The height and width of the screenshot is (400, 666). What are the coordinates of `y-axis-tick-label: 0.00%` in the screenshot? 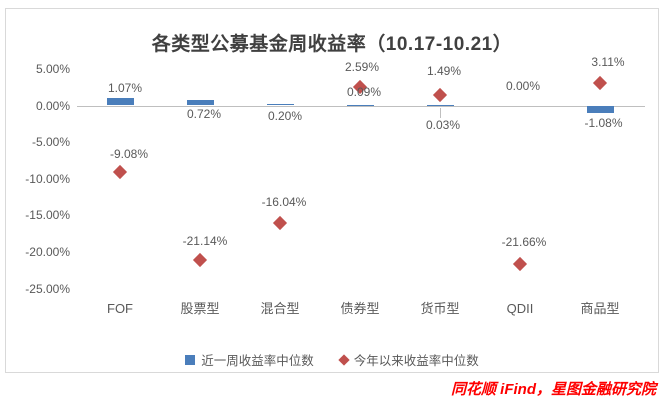 It's located at (52, 105).